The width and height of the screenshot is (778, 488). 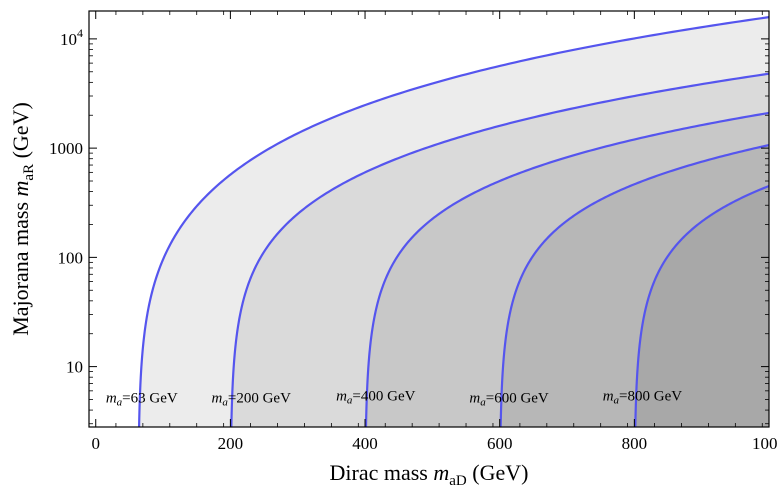 What do you see at coordinates (71, 257) in the screenshot?
I see `y-tick-label: 100` at bounding box center [71, 257].